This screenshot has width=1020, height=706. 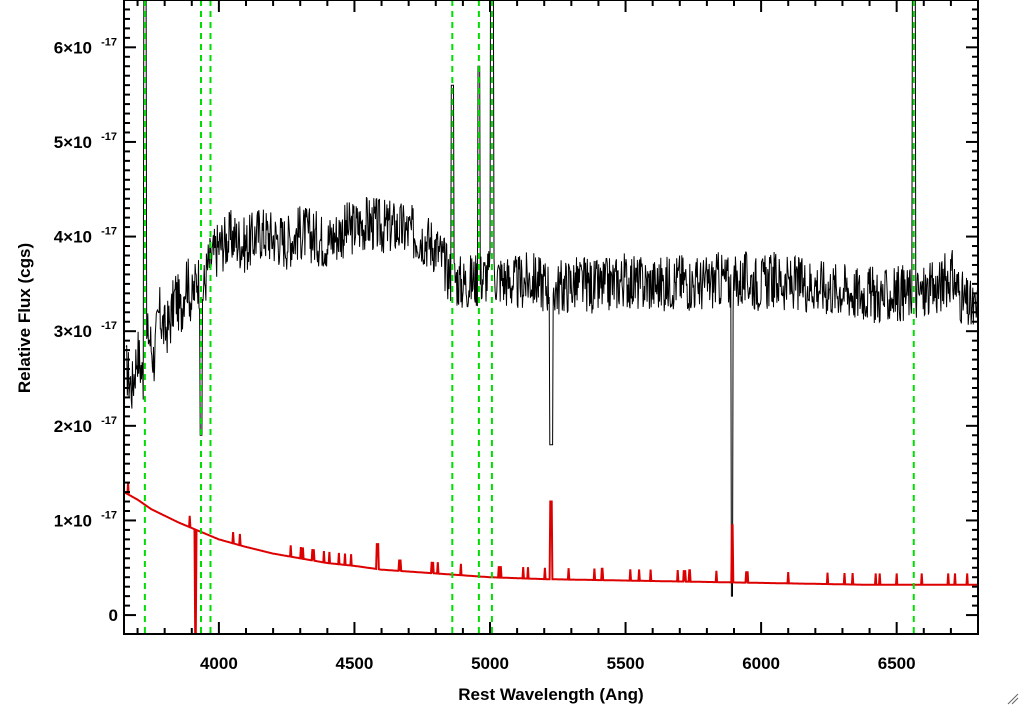 I want to click on resize-grip-icon, so click(x=1013, y=699).